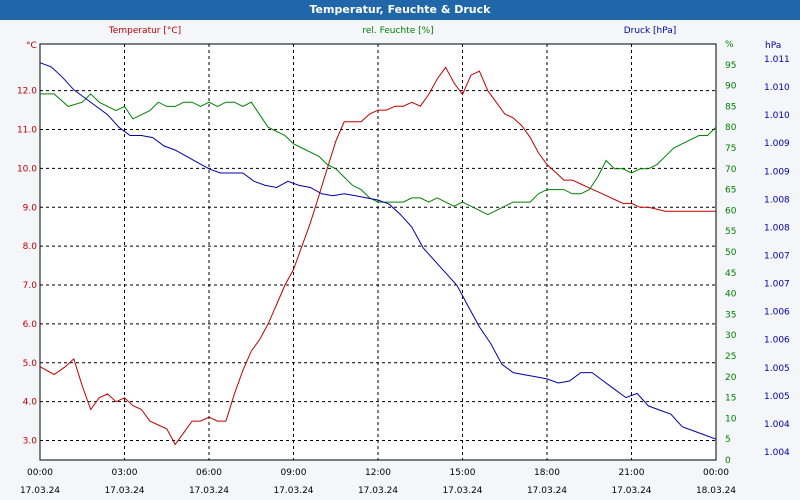  Describe the element at coordinates (731, 378) in the screenshot. I see `humidity-tick: 20` at that location.